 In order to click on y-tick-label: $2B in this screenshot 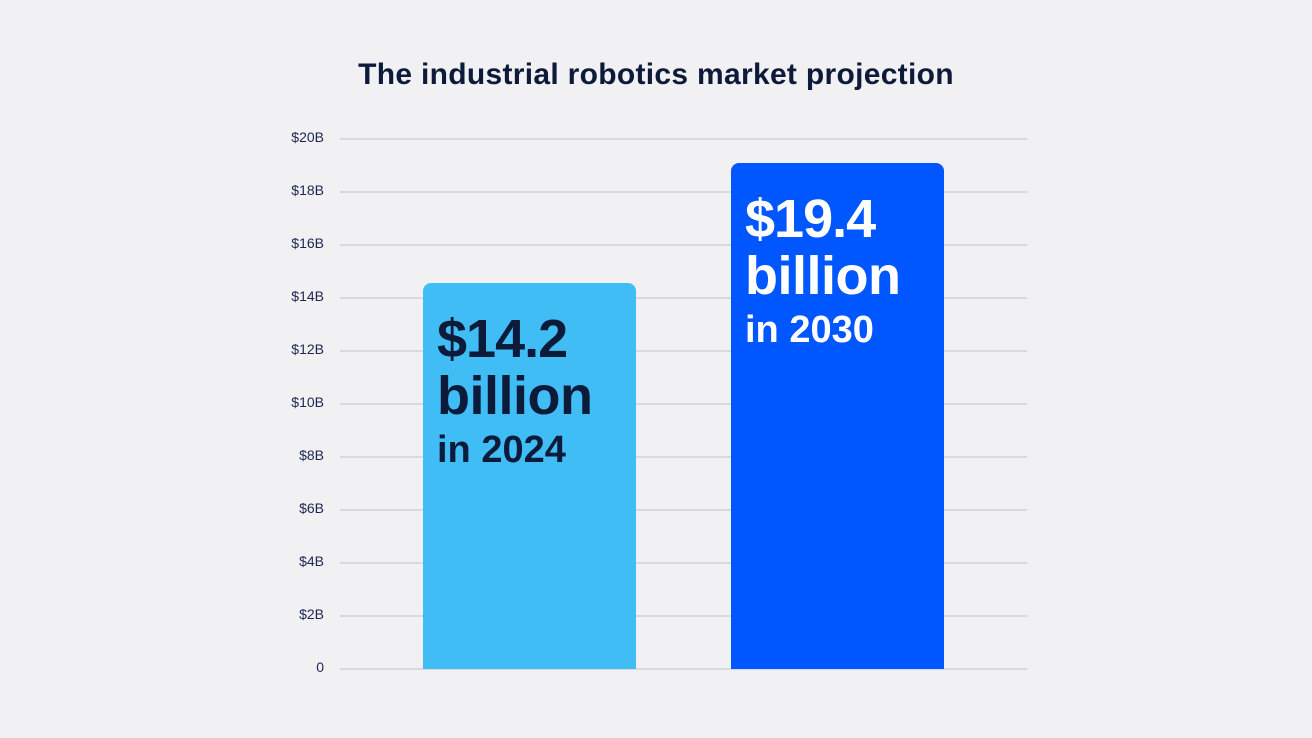, I will do `click(311, 614)`.